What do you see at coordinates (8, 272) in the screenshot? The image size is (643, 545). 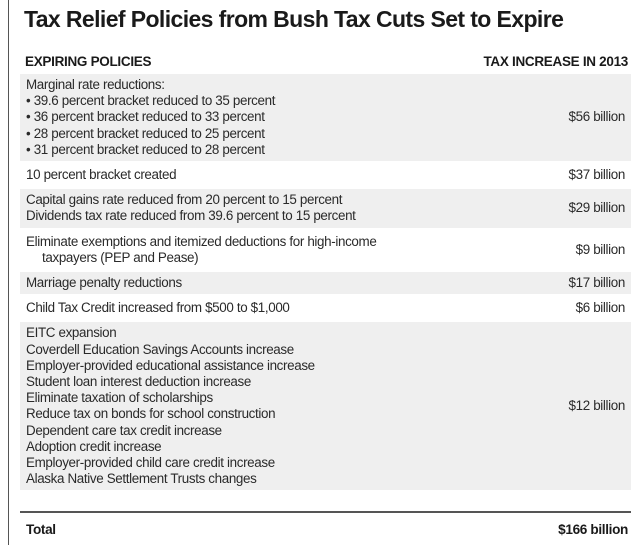 I see `left-border-rule` at bounding box center [8, 272].